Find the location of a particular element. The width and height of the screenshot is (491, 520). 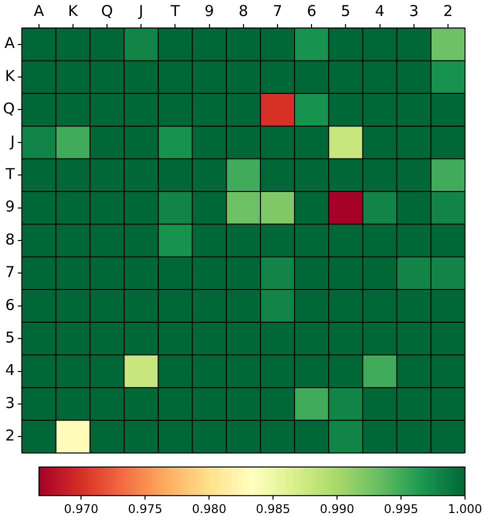

x-tick-label: T is located at coordinates (175, 11).